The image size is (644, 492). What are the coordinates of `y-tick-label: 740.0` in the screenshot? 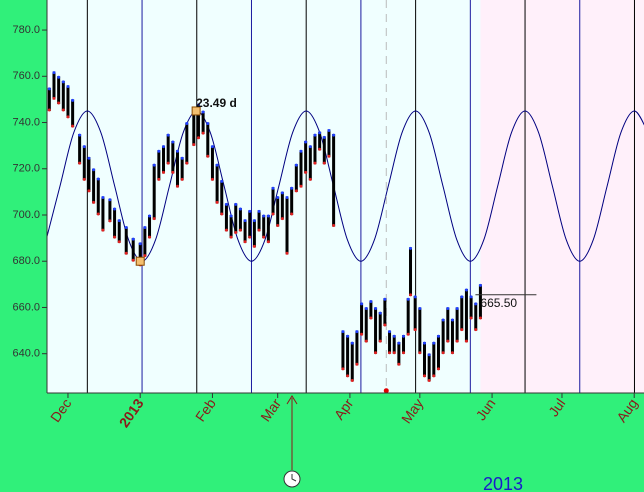 It's located at (26, 122).